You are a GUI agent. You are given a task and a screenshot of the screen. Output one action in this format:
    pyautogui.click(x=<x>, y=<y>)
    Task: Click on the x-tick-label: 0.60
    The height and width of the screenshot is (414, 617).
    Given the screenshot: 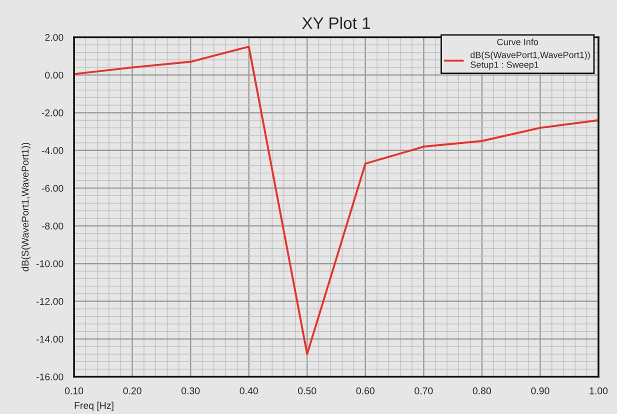 What is the action you would take?
    pyautogui.click(x=365, y=390)
    